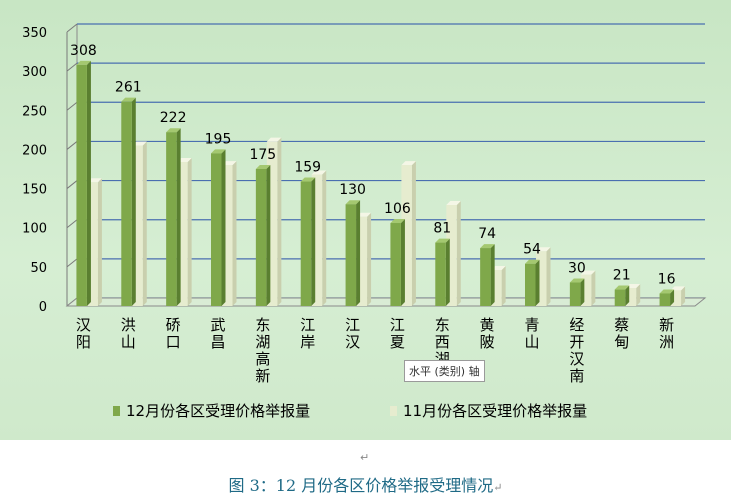  What do you see at coordinates (495, 411) in the screenshot?
I see `legend-label-nov: 11月份各区受理价格举报量` at bounding box center [495, 411].